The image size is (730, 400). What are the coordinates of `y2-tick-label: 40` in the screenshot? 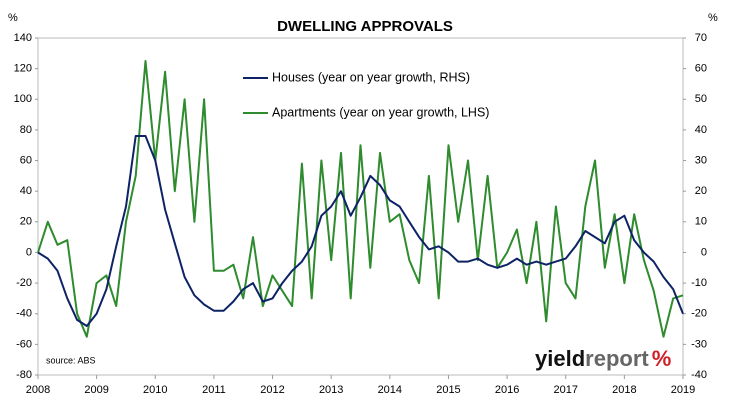 It's located at (701, 130).